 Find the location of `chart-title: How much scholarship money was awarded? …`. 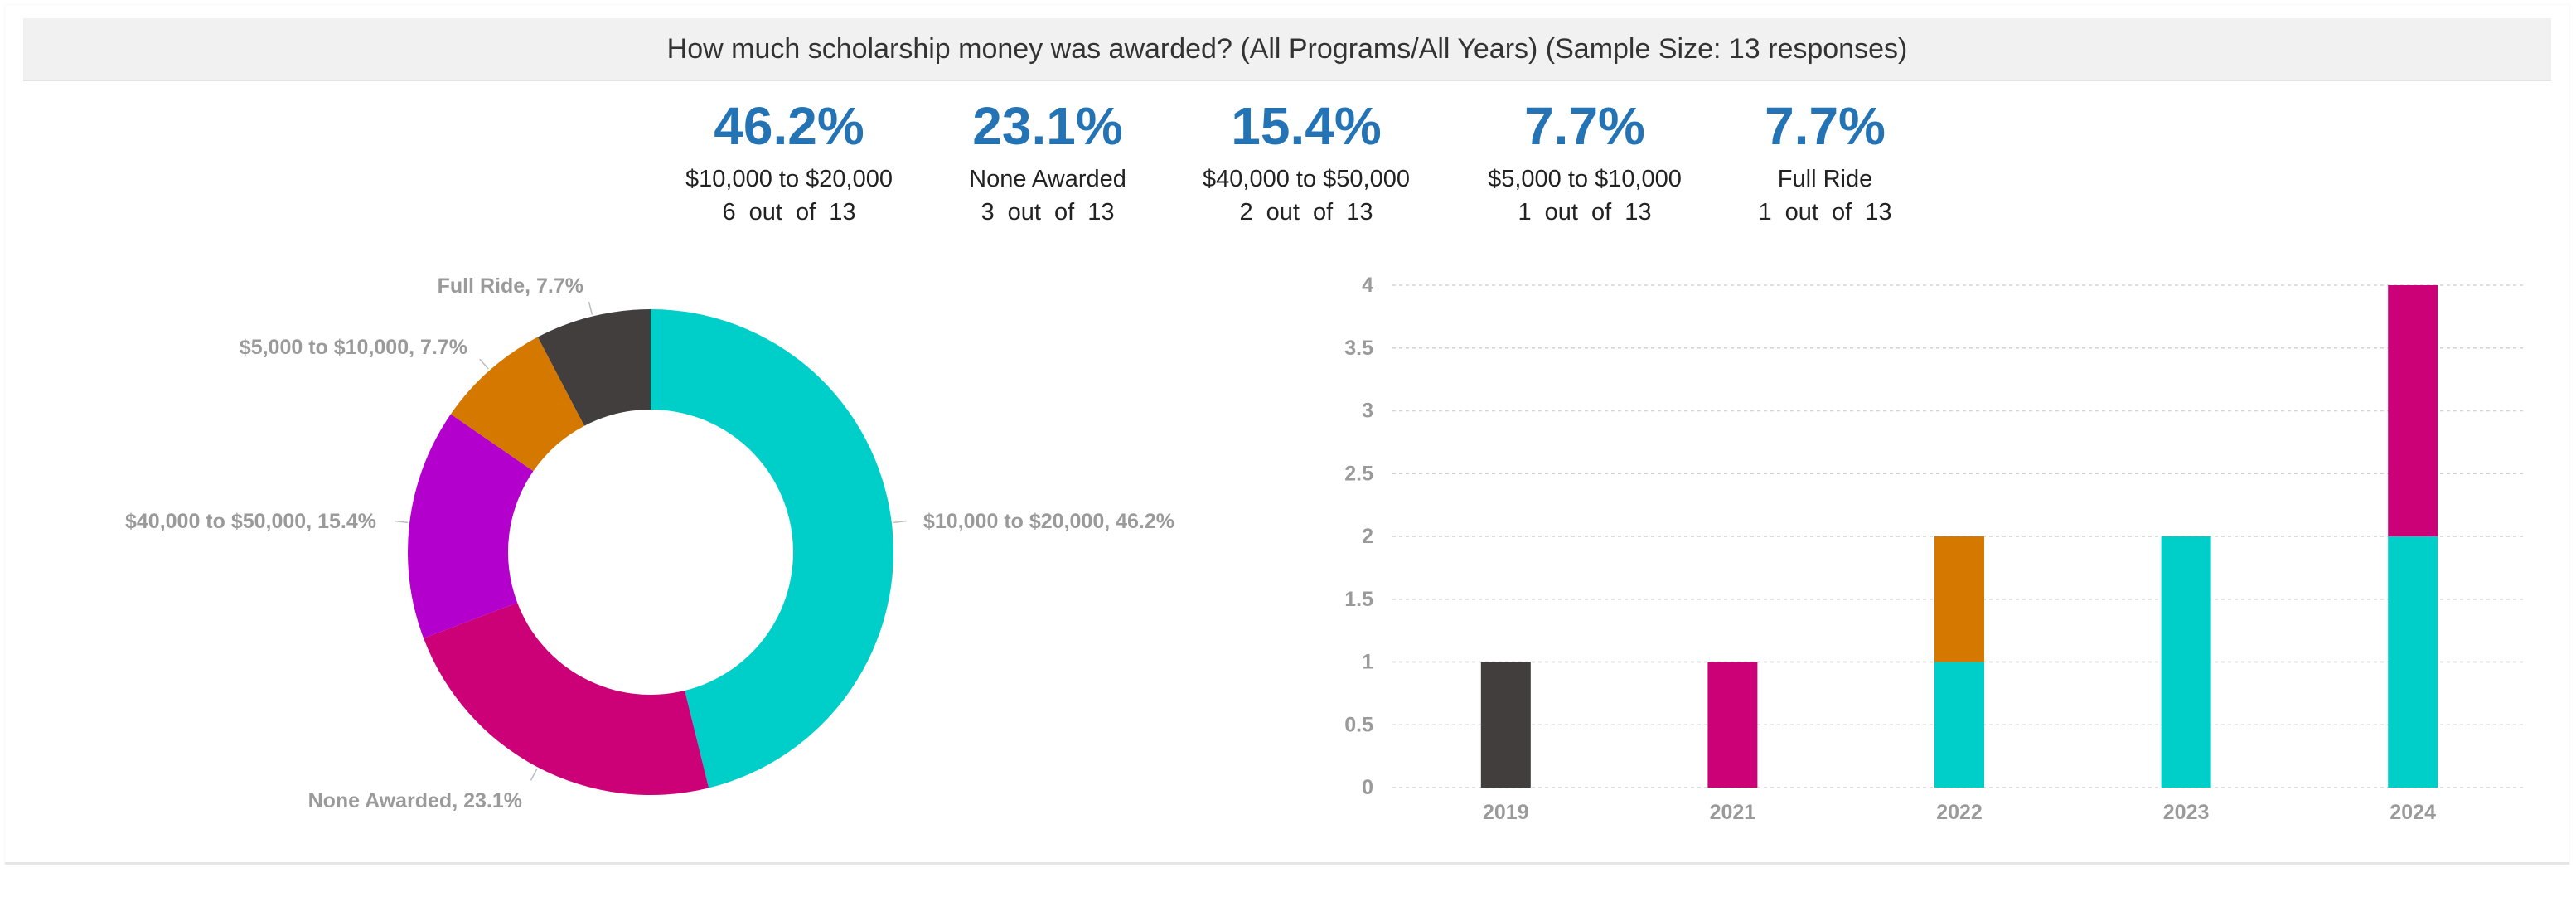

chart-title: How much scholarship money was awarded? … is located at coordinates (1287, 48).